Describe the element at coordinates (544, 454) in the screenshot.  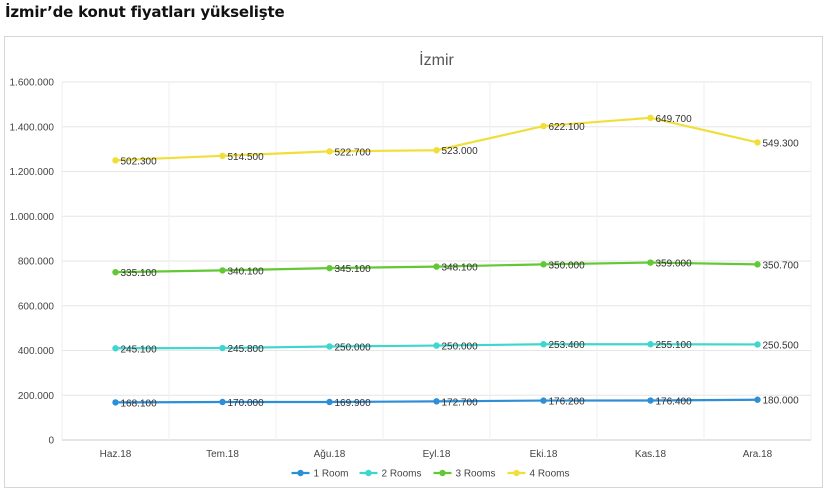
I see `x-tick-label: Eki.18` at that location.